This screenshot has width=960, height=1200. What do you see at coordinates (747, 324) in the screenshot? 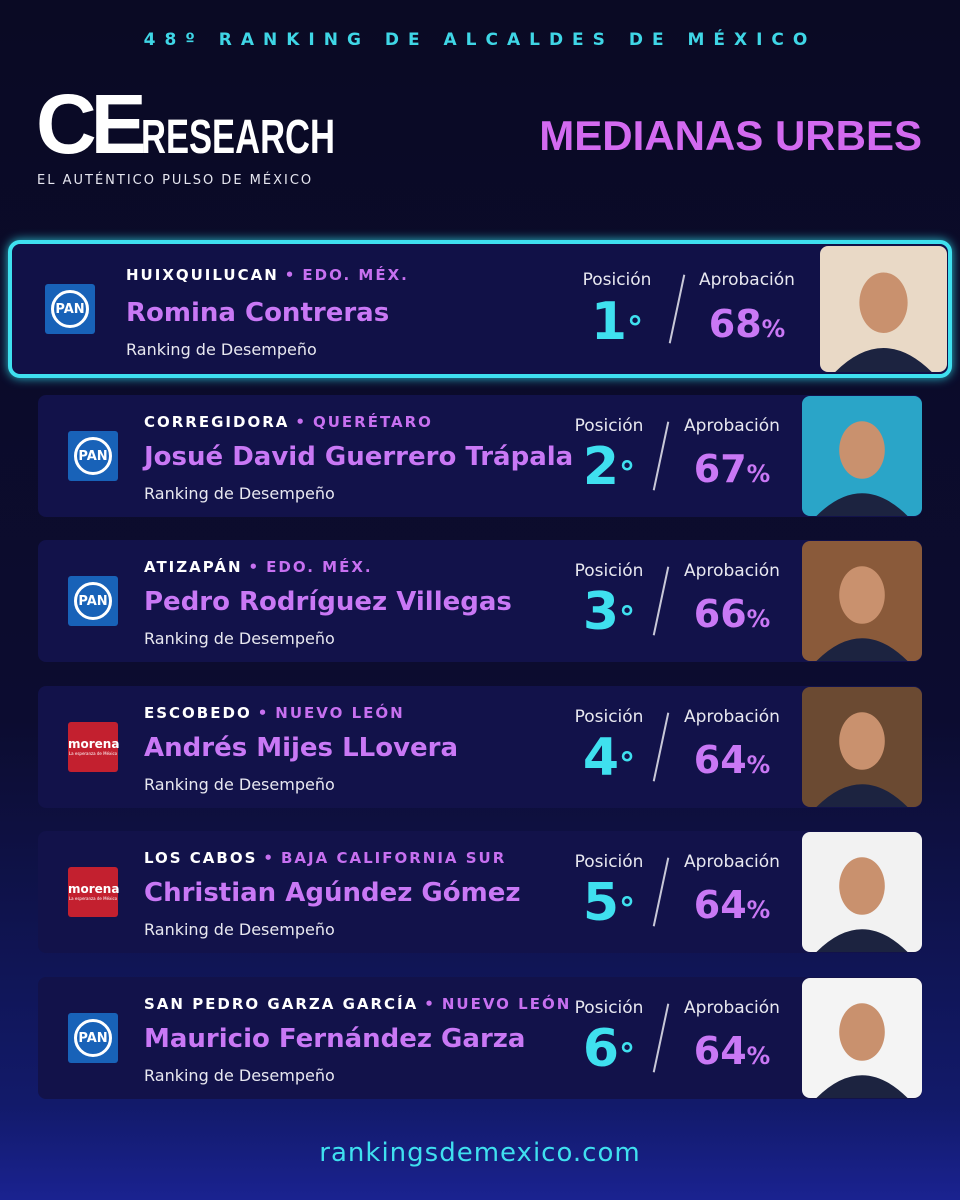
I see `approval: 68%` at bounding box center [747, 324].